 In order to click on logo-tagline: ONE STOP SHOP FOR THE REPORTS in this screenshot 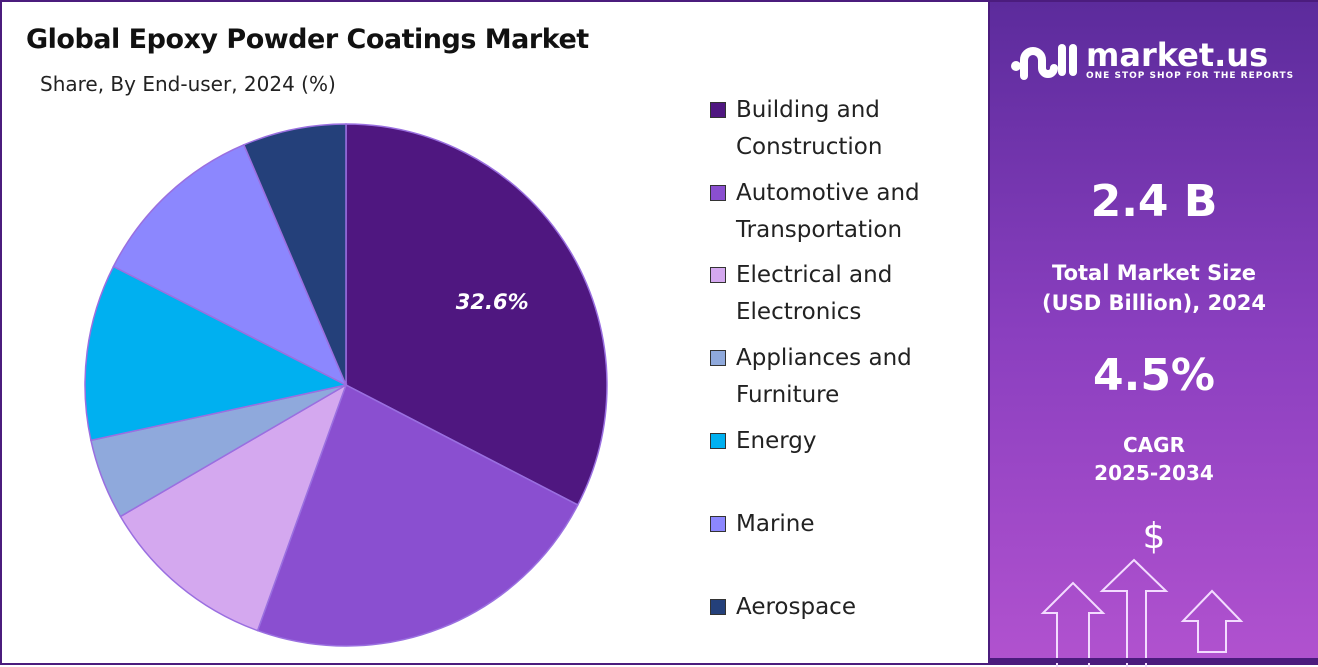, I will do `click(1190, 76)`.